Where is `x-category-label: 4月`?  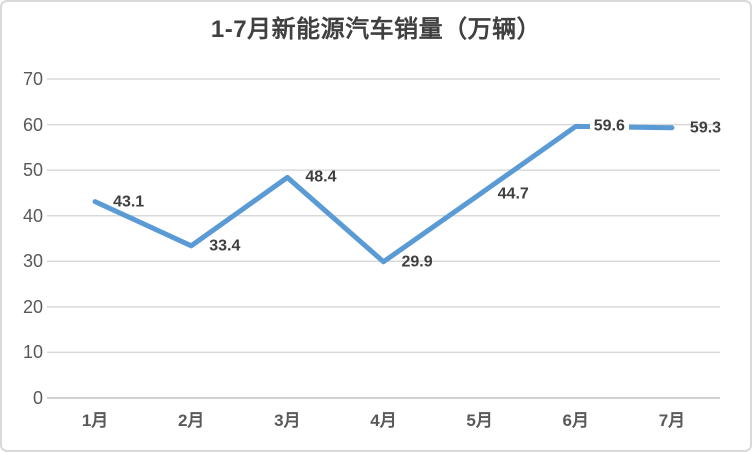 x-category-label: 4月 is located at coordinates (383, 420).